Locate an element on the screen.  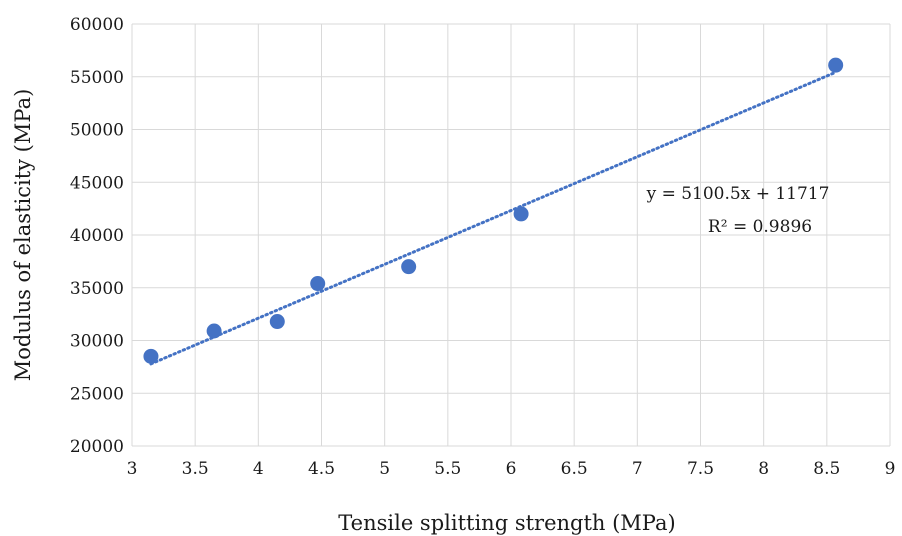
x-axis-ticks: 3 3.5 4 4.5 5 5.5 6 6.5 7 7.5 8 8.5 9 is located at coordinates (511, 469).